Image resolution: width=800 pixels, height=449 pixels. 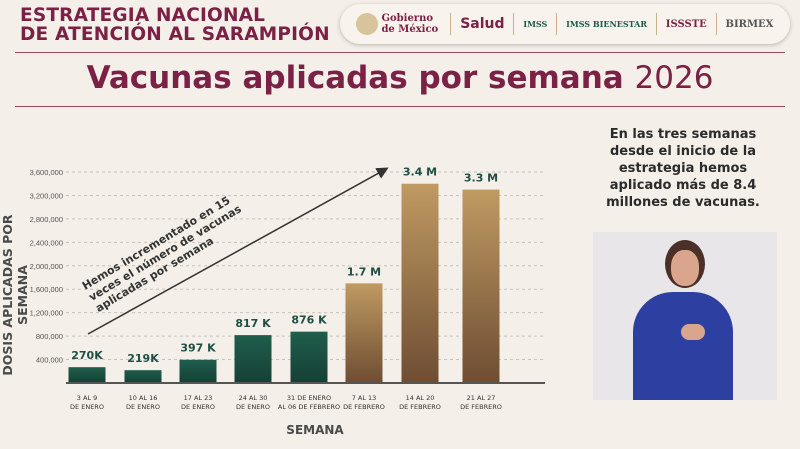 What do you see at coordinates (253, 398) in the screenshot?
I see `x-tick-label: 24 AL 30` at bounding box center [253, 398].